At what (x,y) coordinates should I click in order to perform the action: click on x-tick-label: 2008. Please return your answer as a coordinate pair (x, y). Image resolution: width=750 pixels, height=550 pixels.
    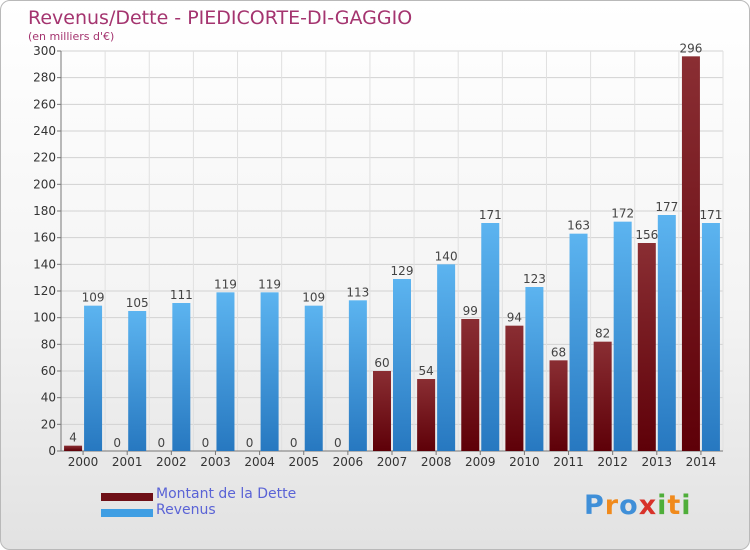
    Looking at the image, I should click on (436, 462).